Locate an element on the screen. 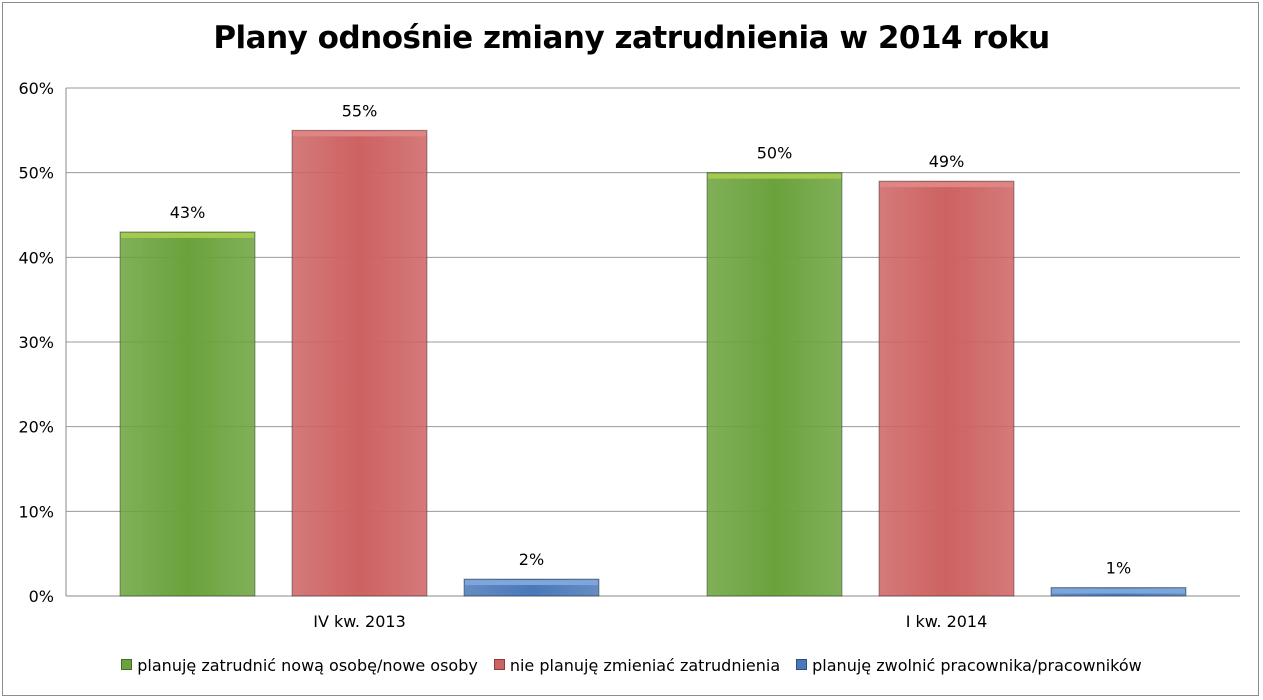  x-tick-label: IV kw. 2013 is located at coordinates (359, 621).